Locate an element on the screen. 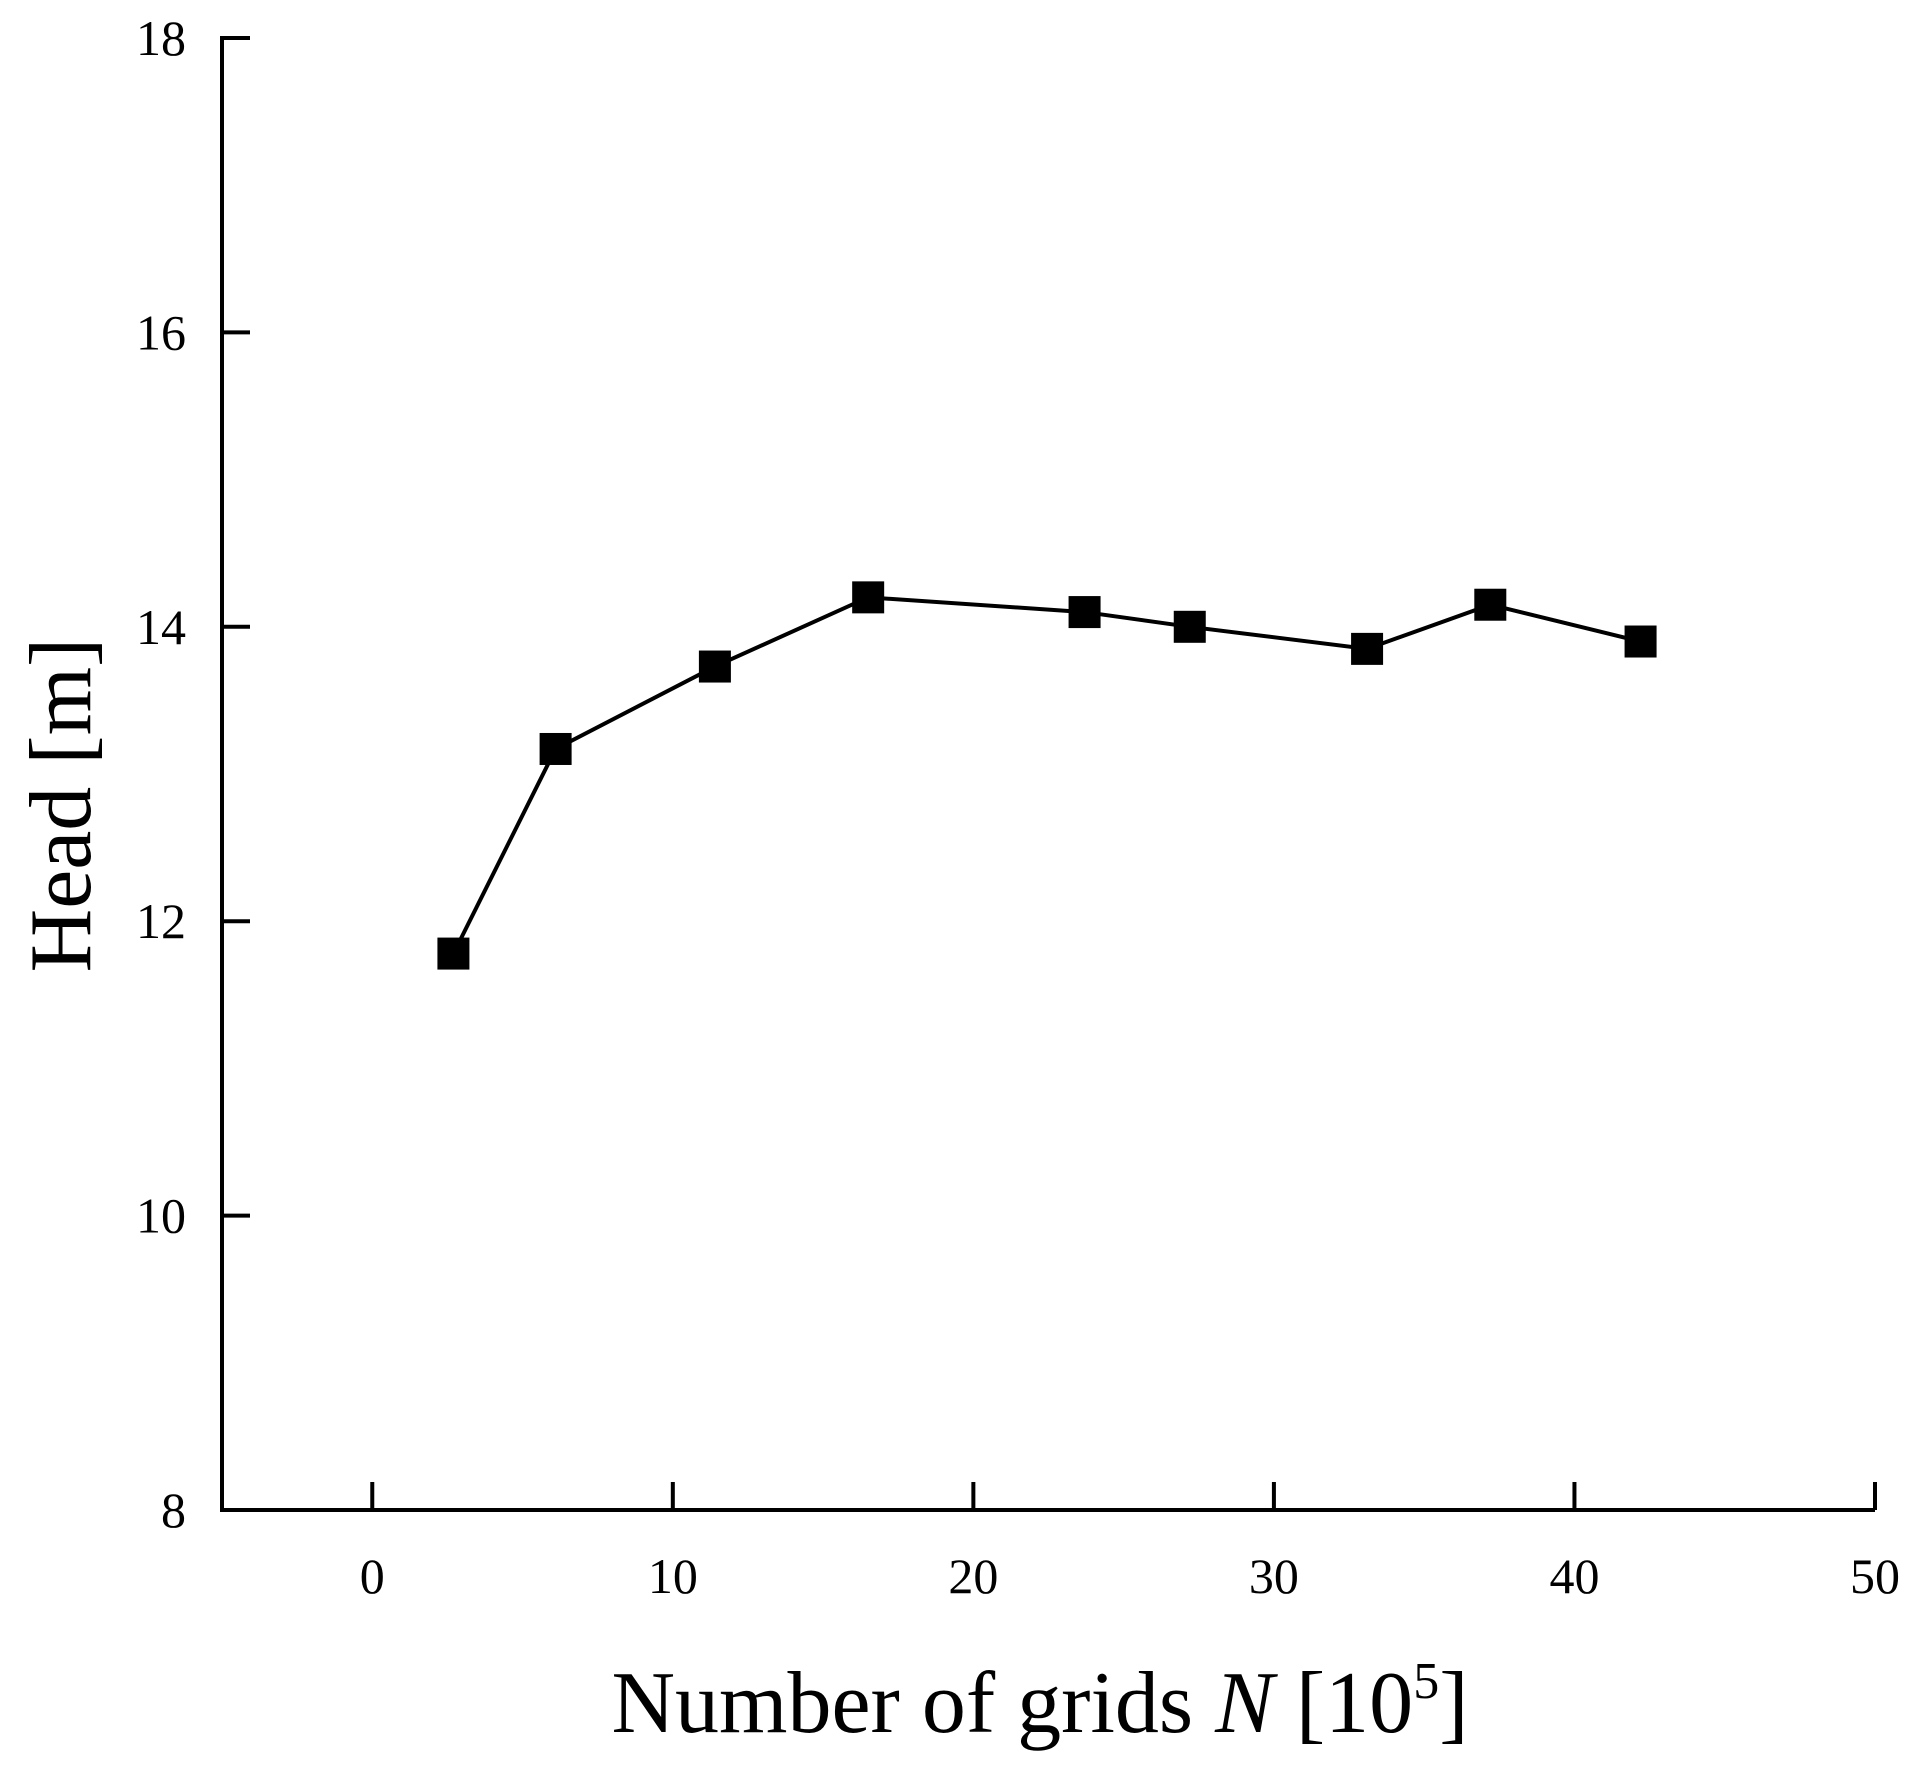 Image resolution: width=1911 pixels, height=1784 pixels. x-axis-unit-close: ] is located at coordinates (1453, 1703).